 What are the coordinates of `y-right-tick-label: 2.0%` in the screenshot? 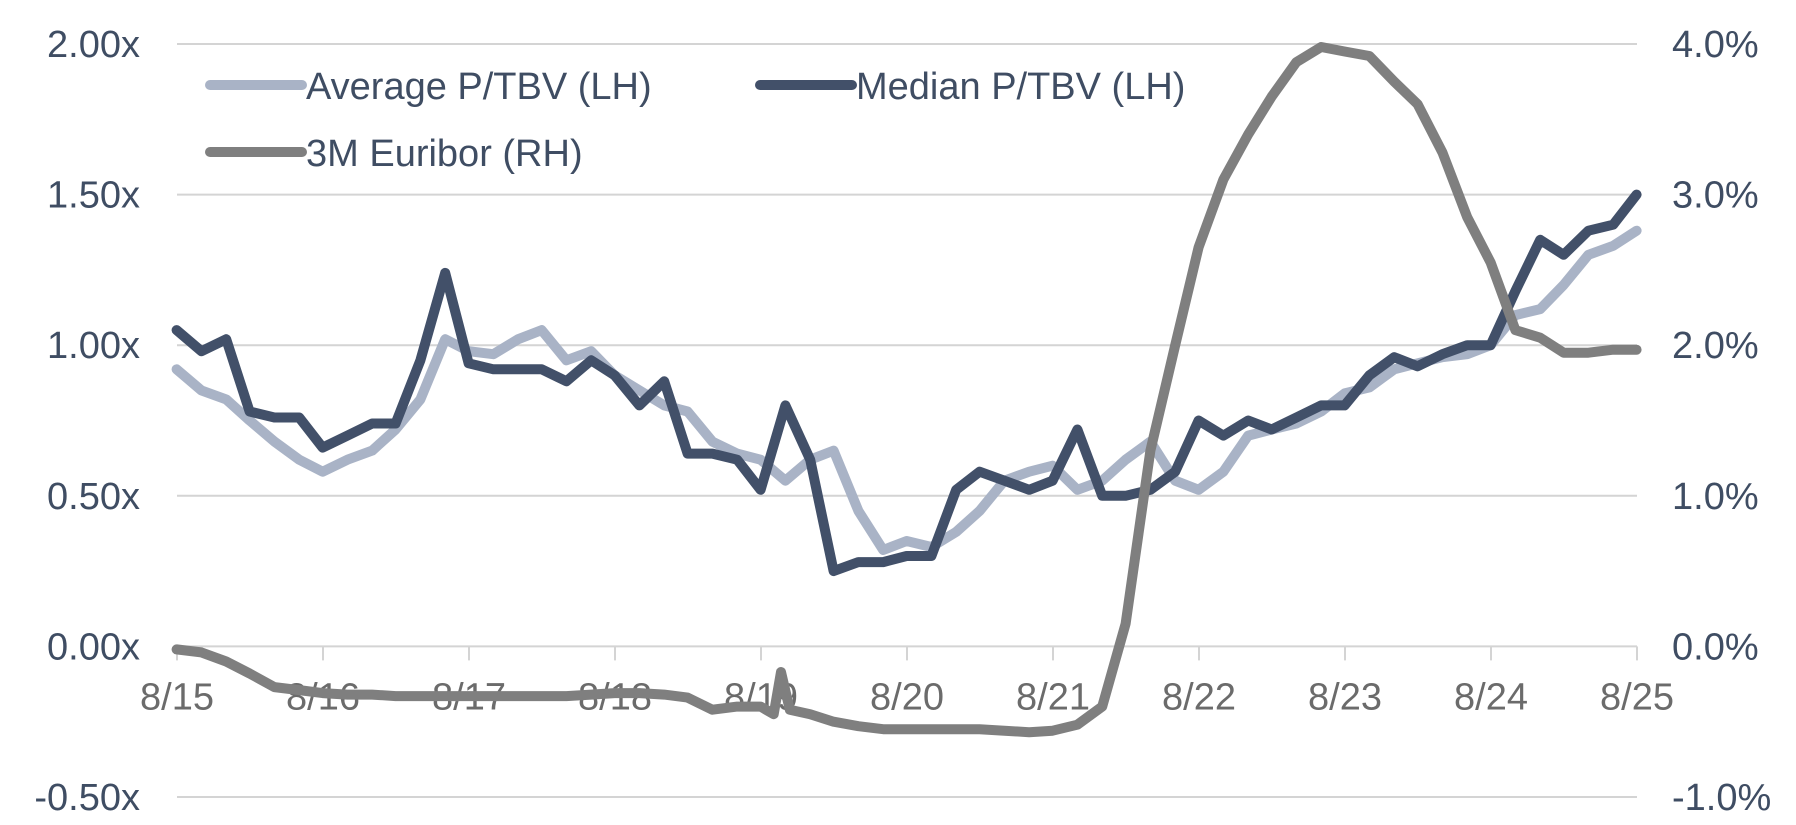 It's located at (1715, 346).